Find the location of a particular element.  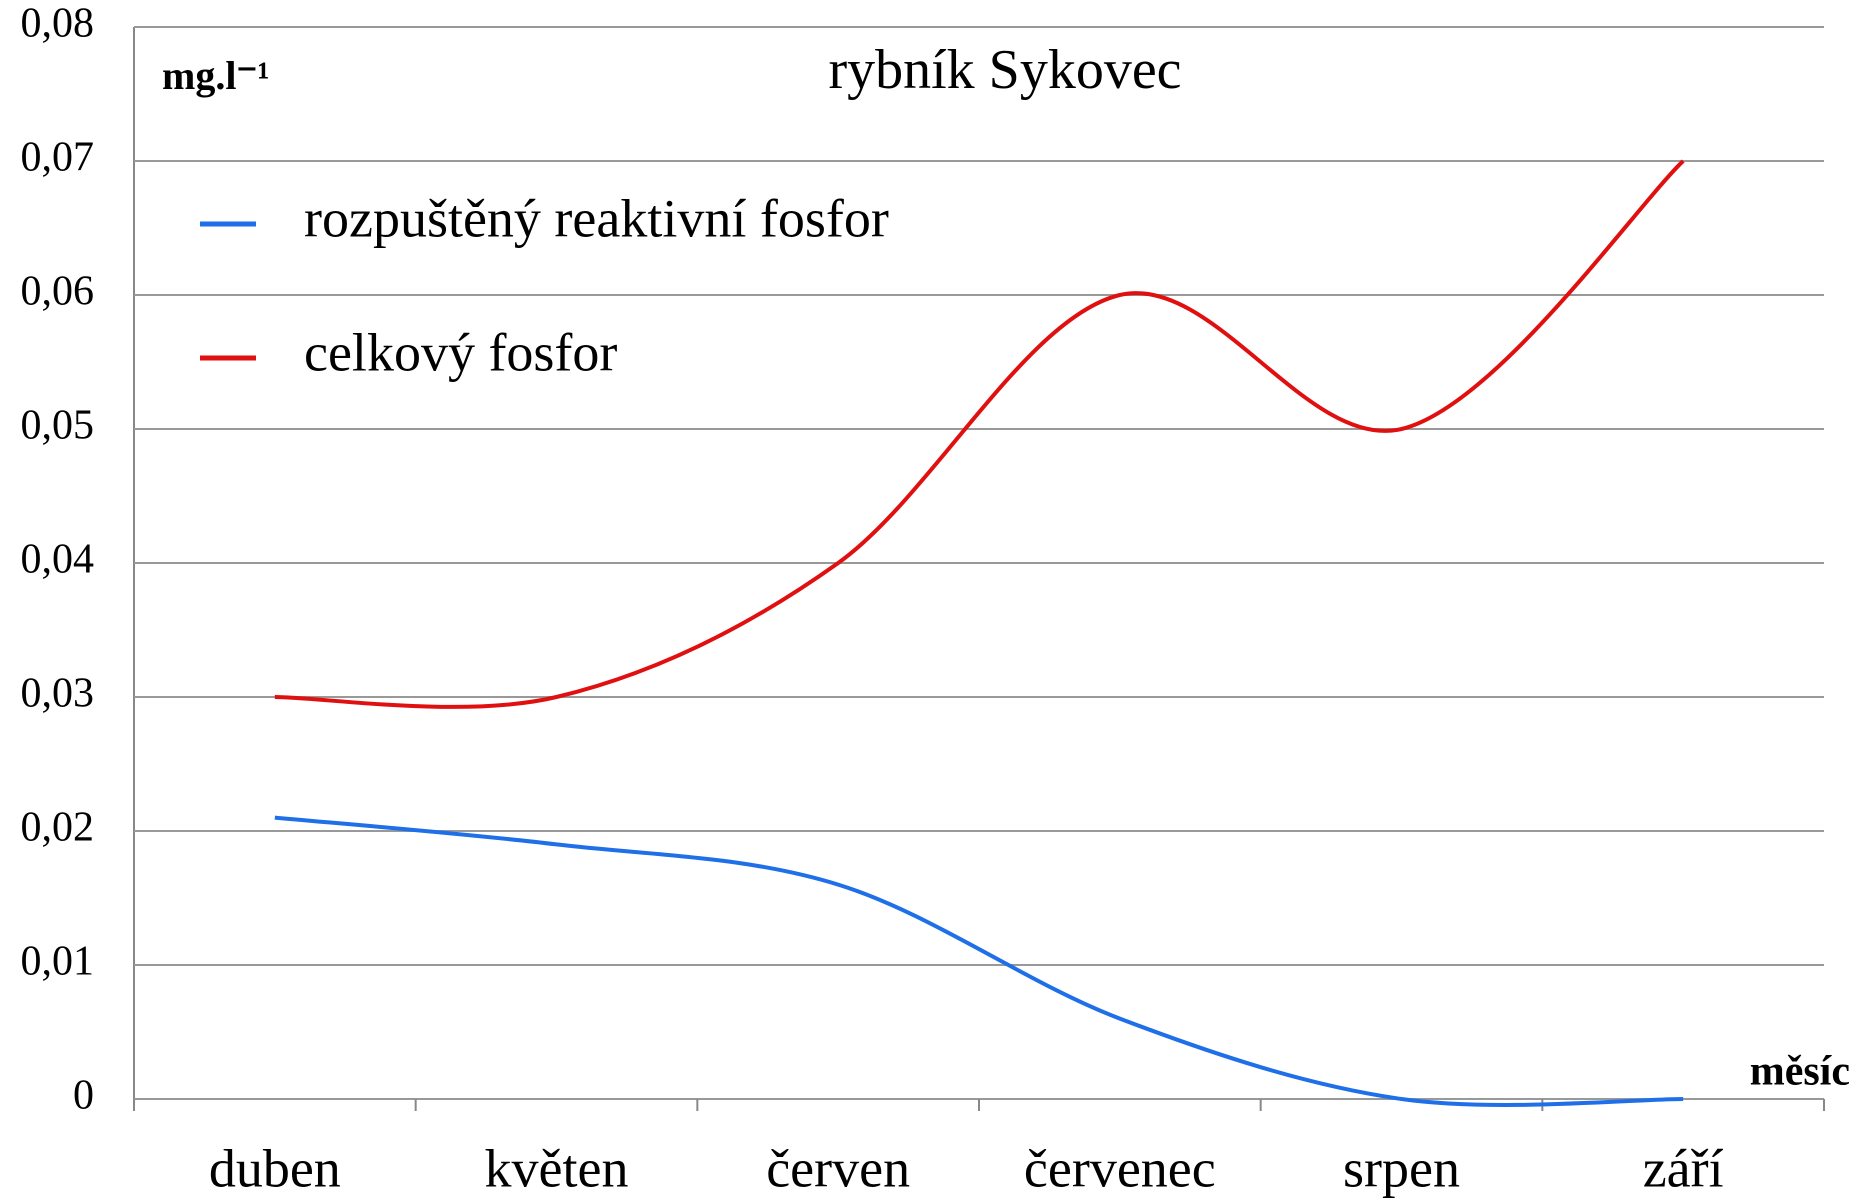

x-tick-label: květen is located at coordinates (557, 1168).